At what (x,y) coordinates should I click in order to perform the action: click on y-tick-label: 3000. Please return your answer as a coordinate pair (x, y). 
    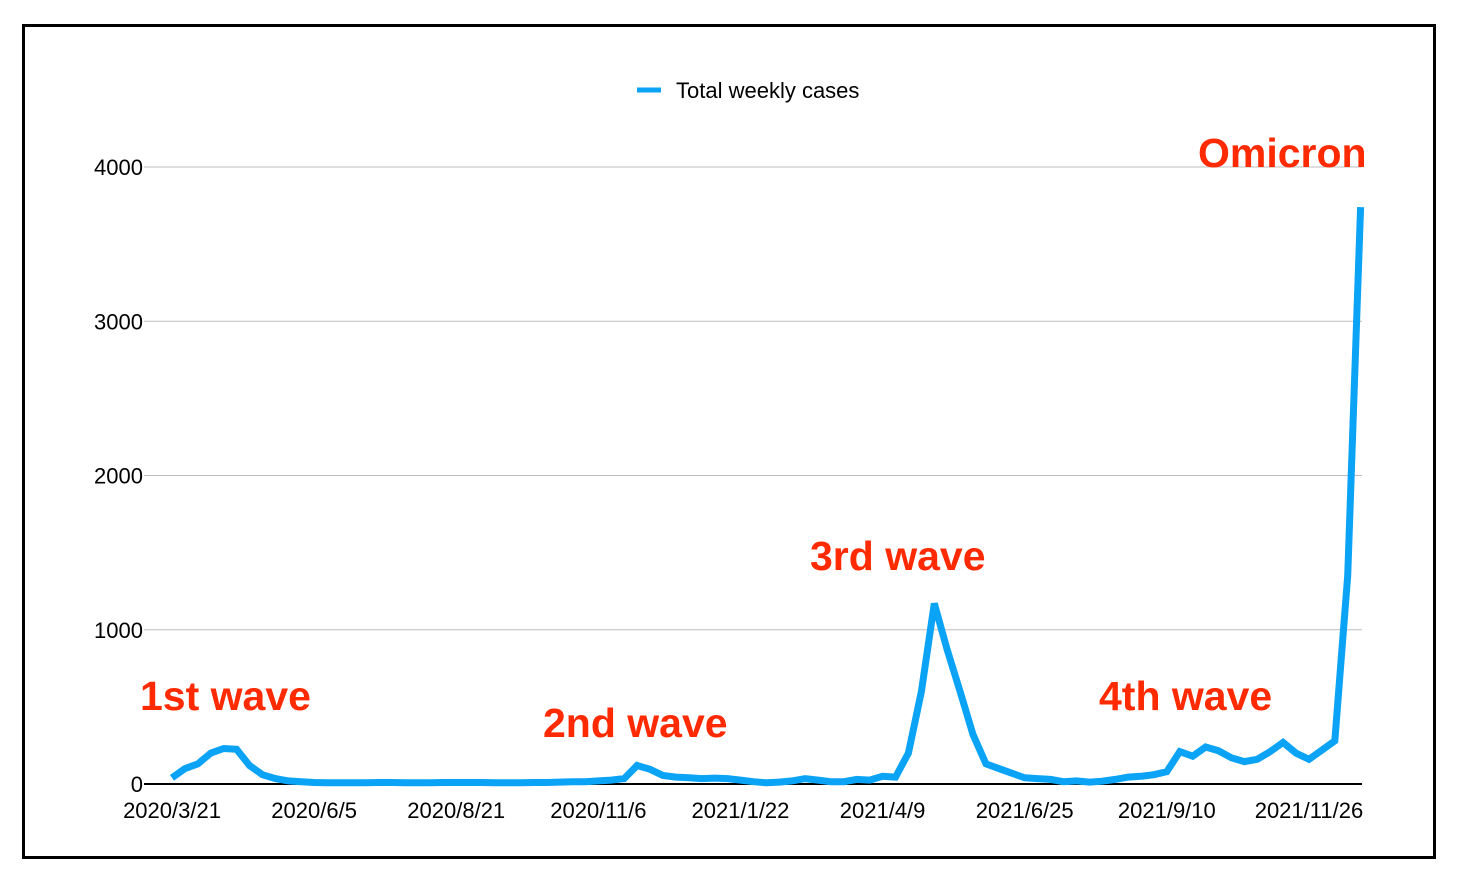
    Looking at the image, I should click on (118, 321).